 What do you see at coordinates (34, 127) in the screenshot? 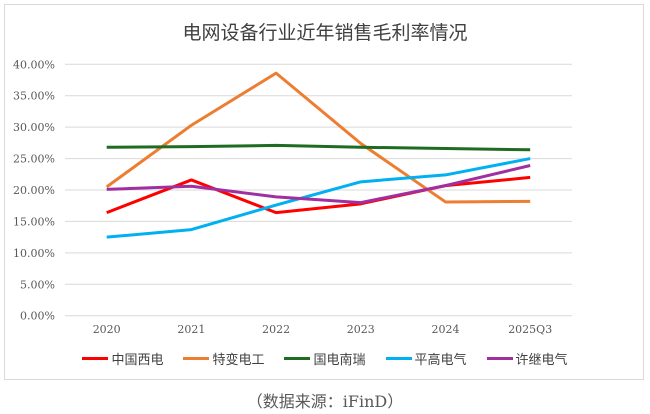
I see `y-tick-label: 30.00%` at bounding box center [34, 127].